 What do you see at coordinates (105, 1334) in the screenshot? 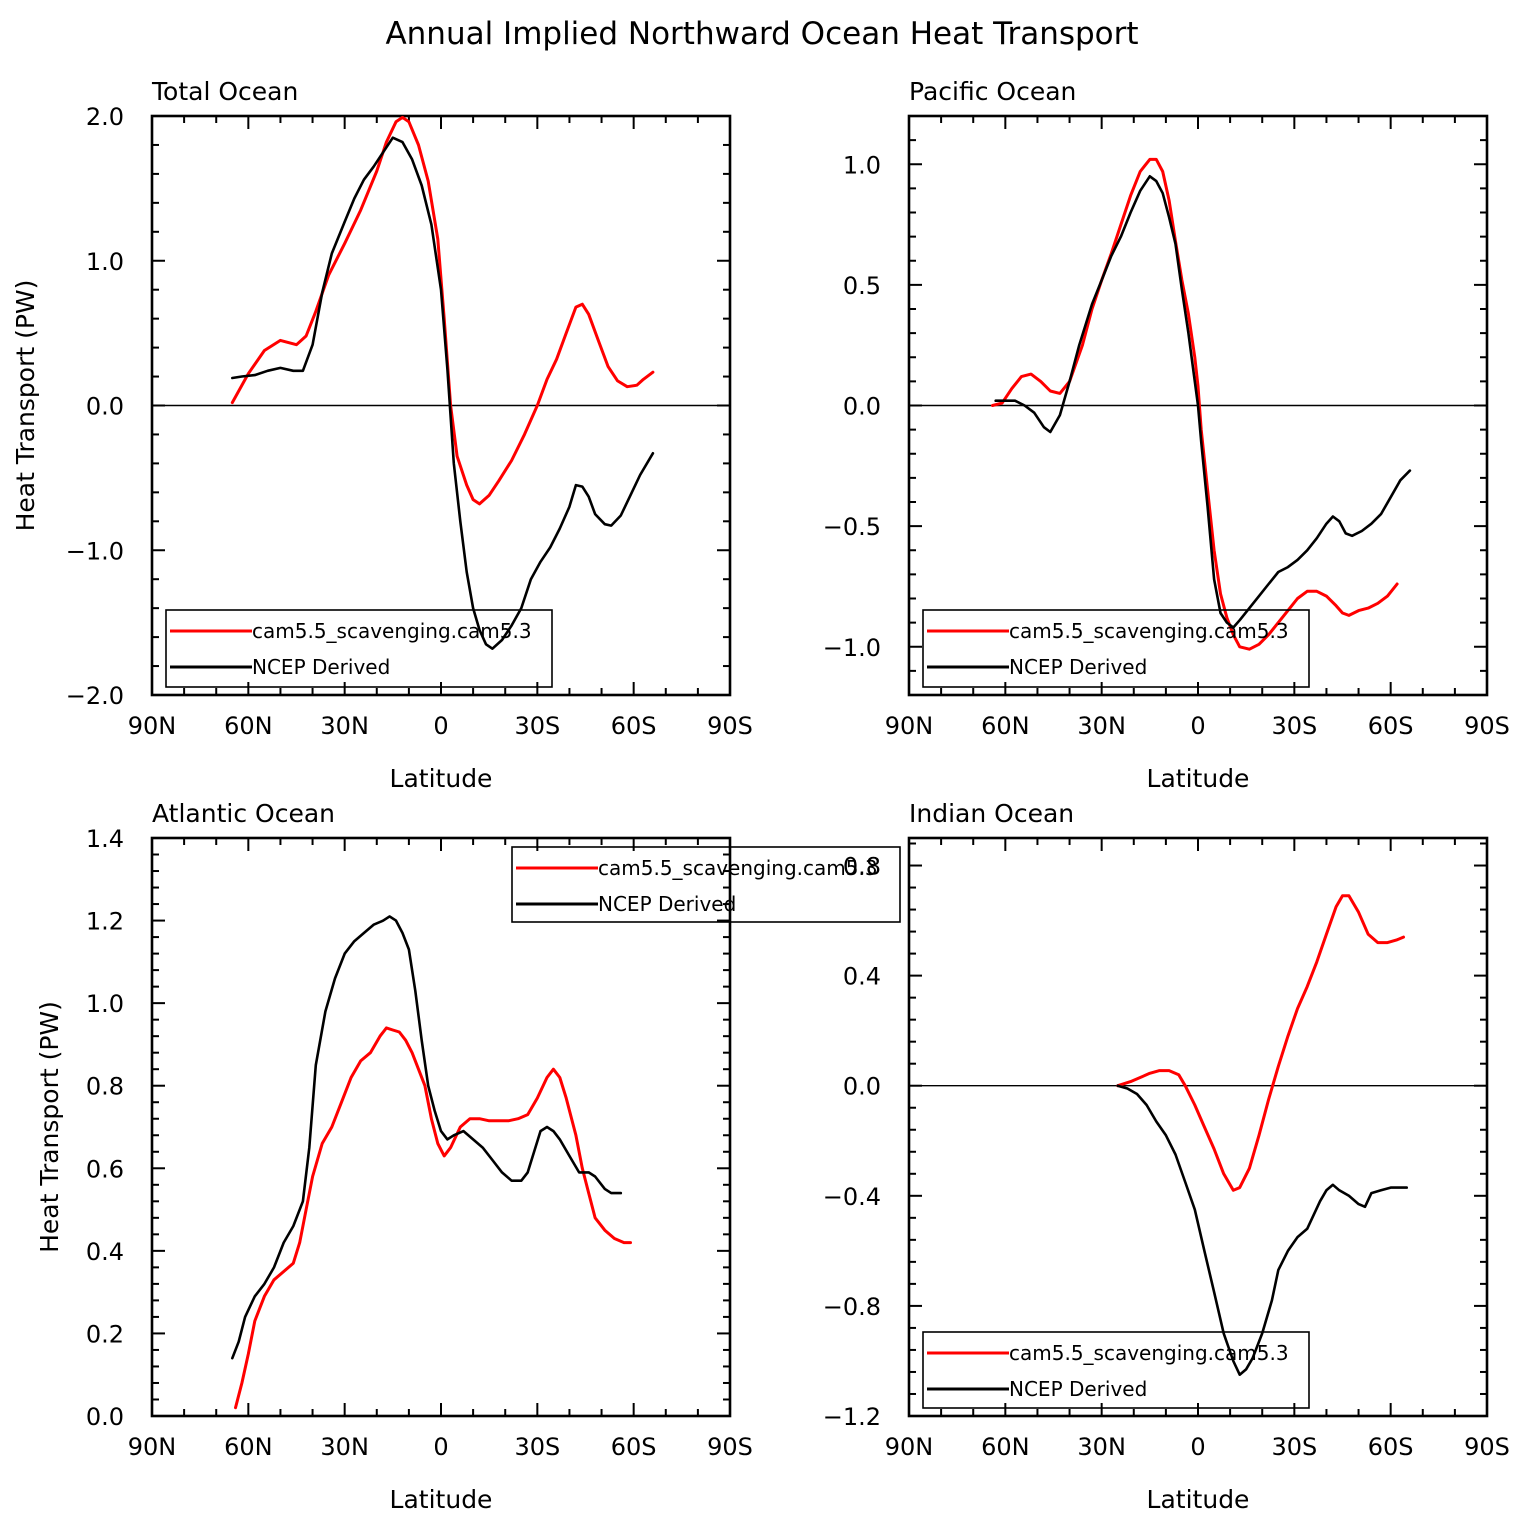
I see `y-tick-label: 0.2` at bounding box center [105, 1334].